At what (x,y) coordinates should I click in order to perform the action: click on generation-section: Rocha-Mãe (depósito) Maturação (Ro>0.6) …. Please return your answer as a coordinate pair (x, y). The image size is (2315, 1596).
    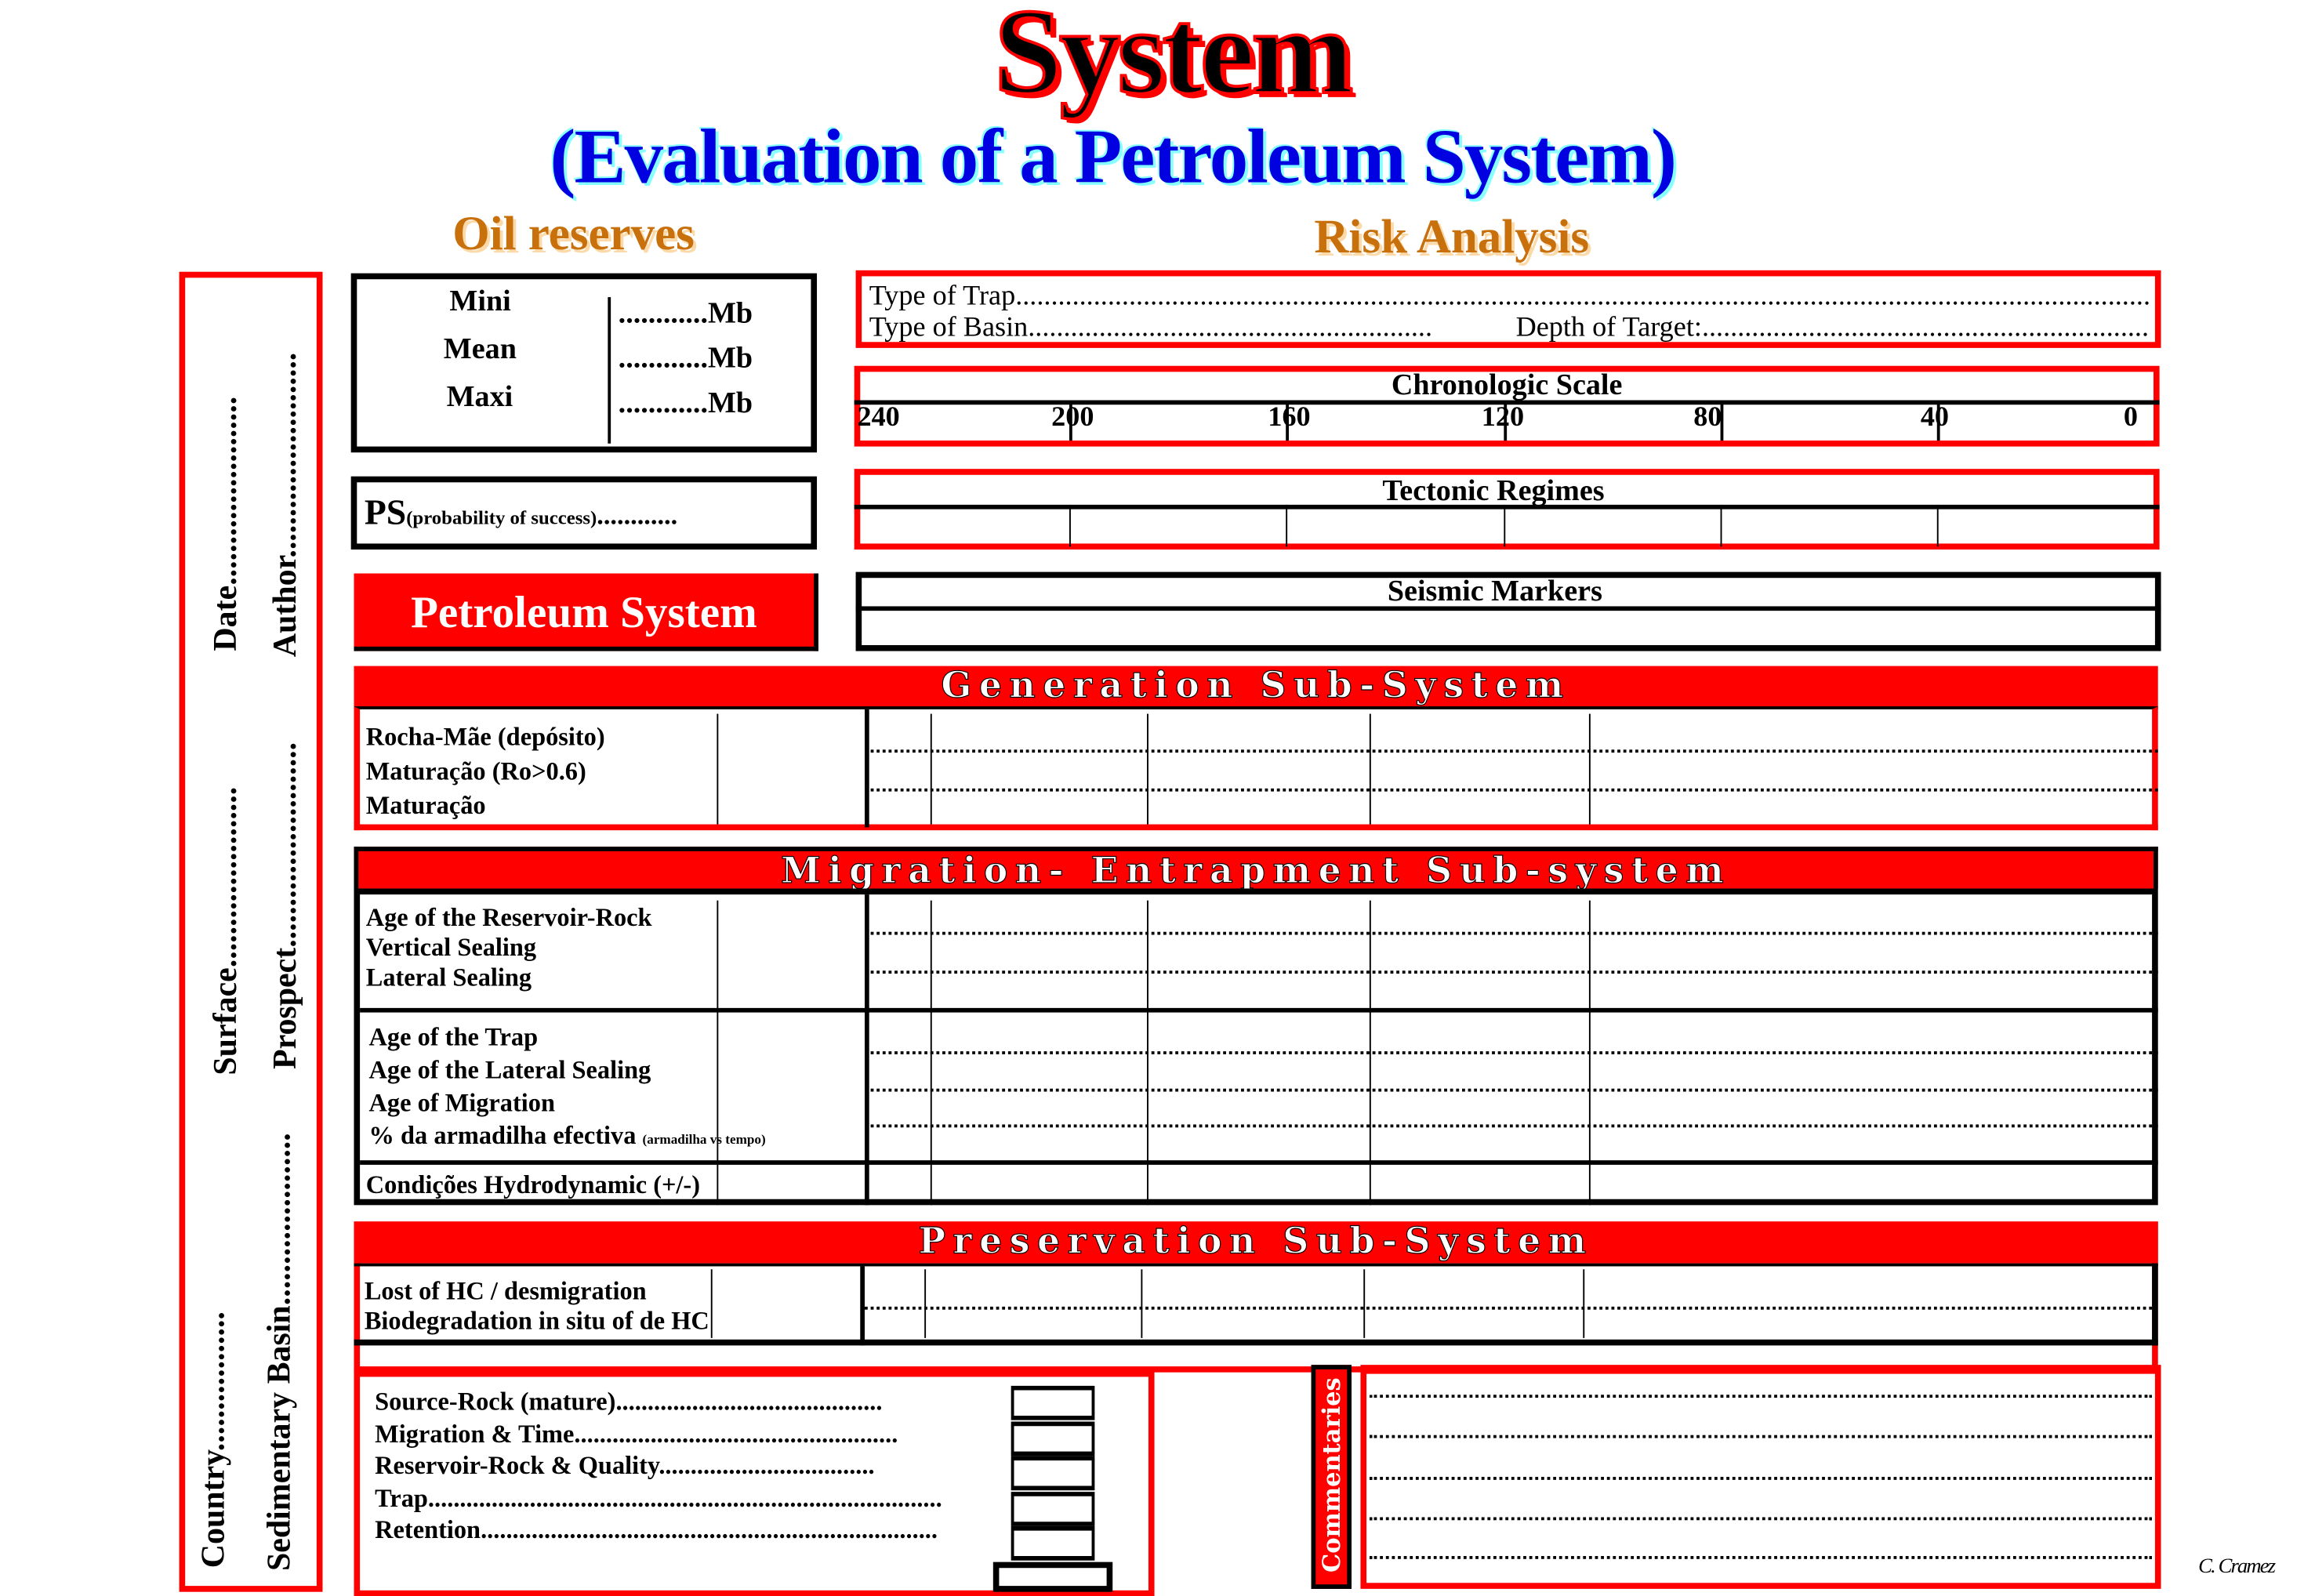
    Looking at the image, I should click on (1256, 769).